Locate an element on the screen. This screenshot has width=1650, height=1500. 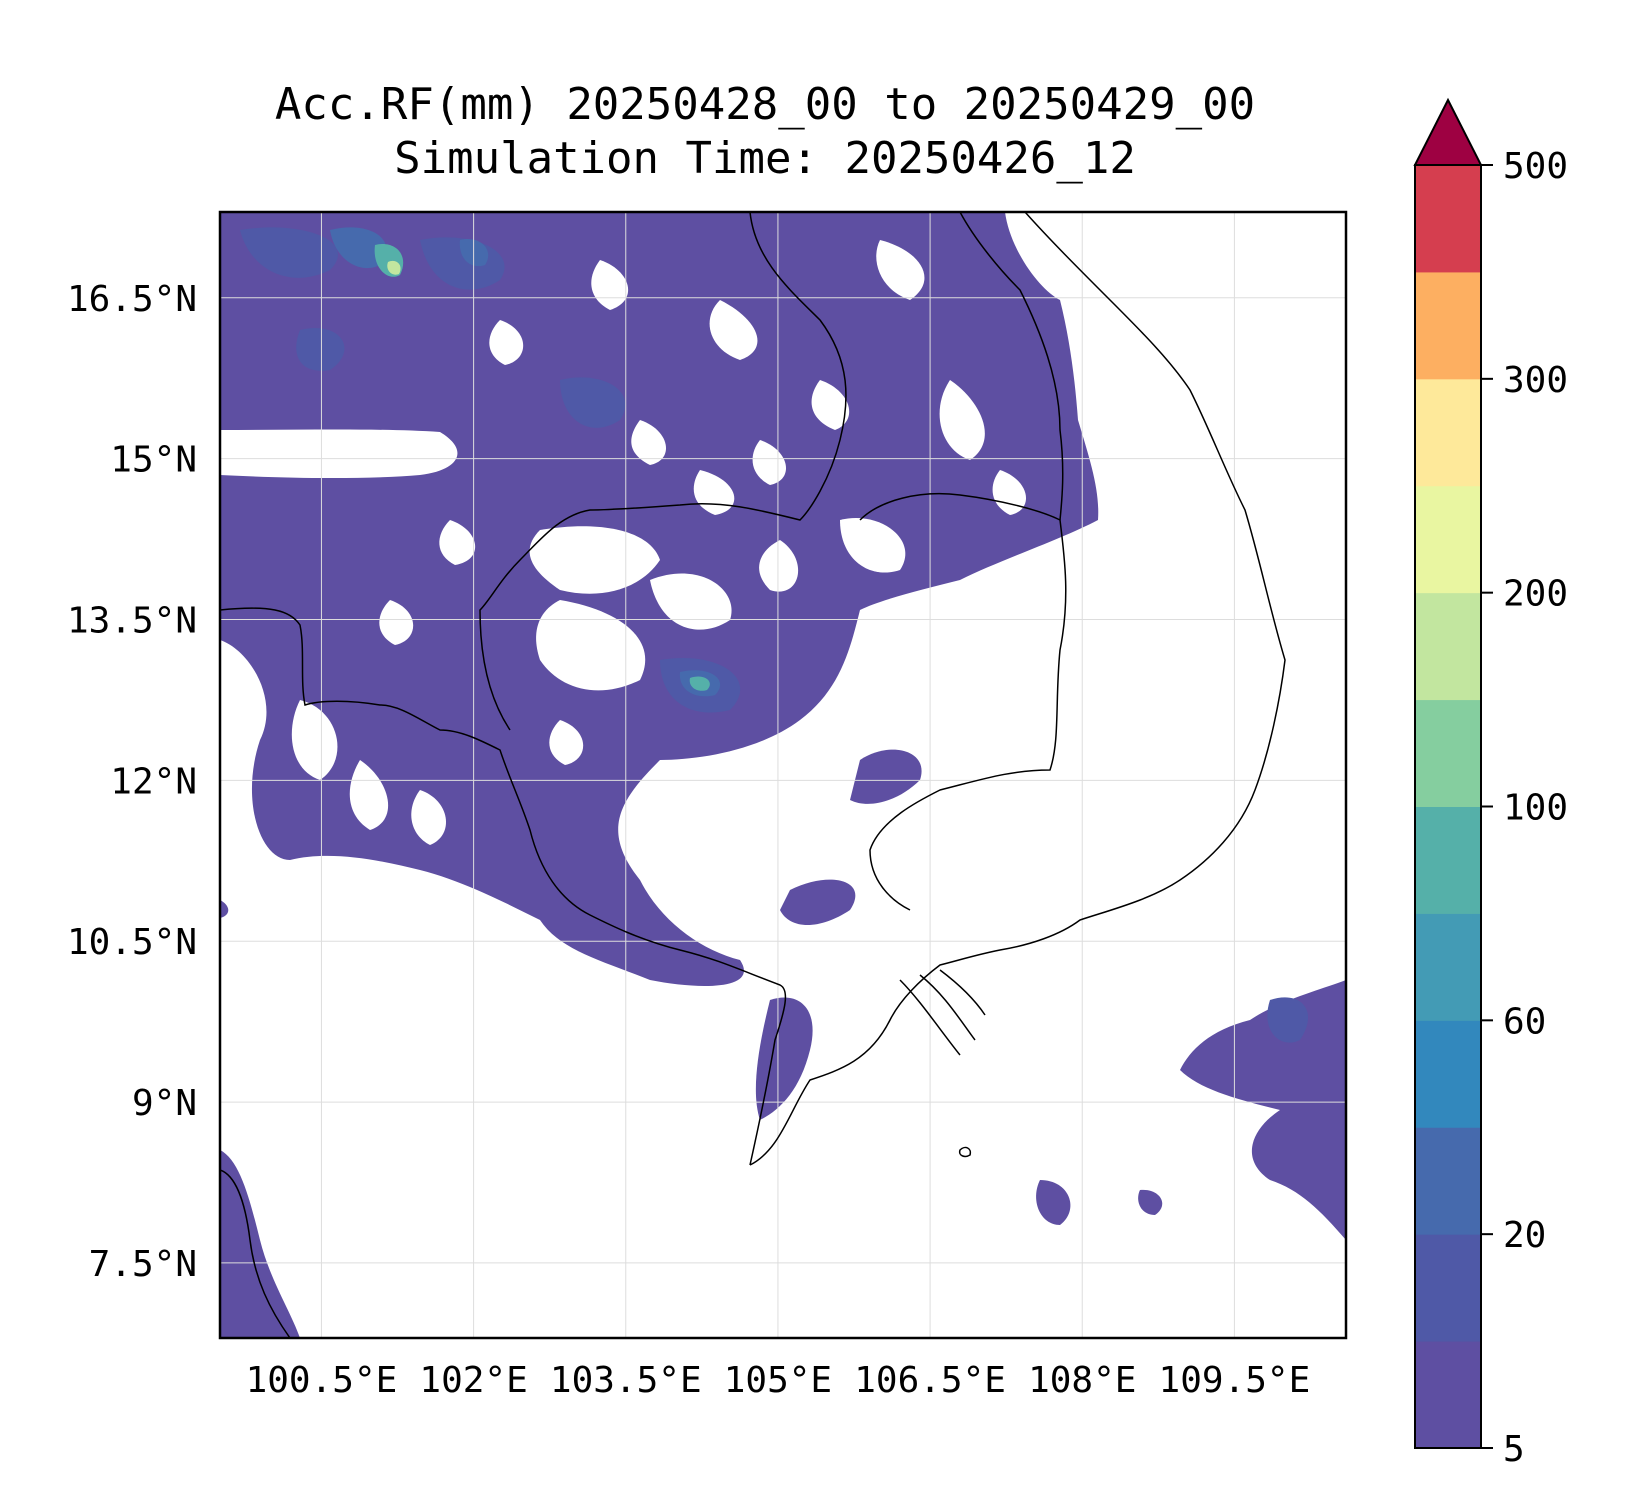
colorbar-tick-label: 60 is located at coordinates (1524, 1021).